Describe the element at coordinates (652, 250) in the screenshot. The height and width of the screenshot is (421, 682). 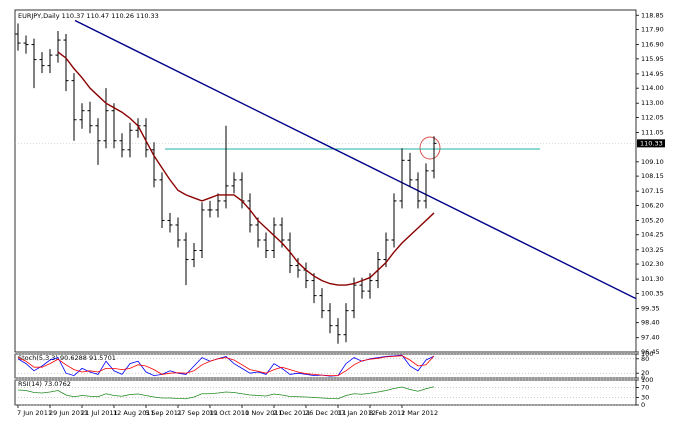
I see `y-tick-label: 103.25` at that location.